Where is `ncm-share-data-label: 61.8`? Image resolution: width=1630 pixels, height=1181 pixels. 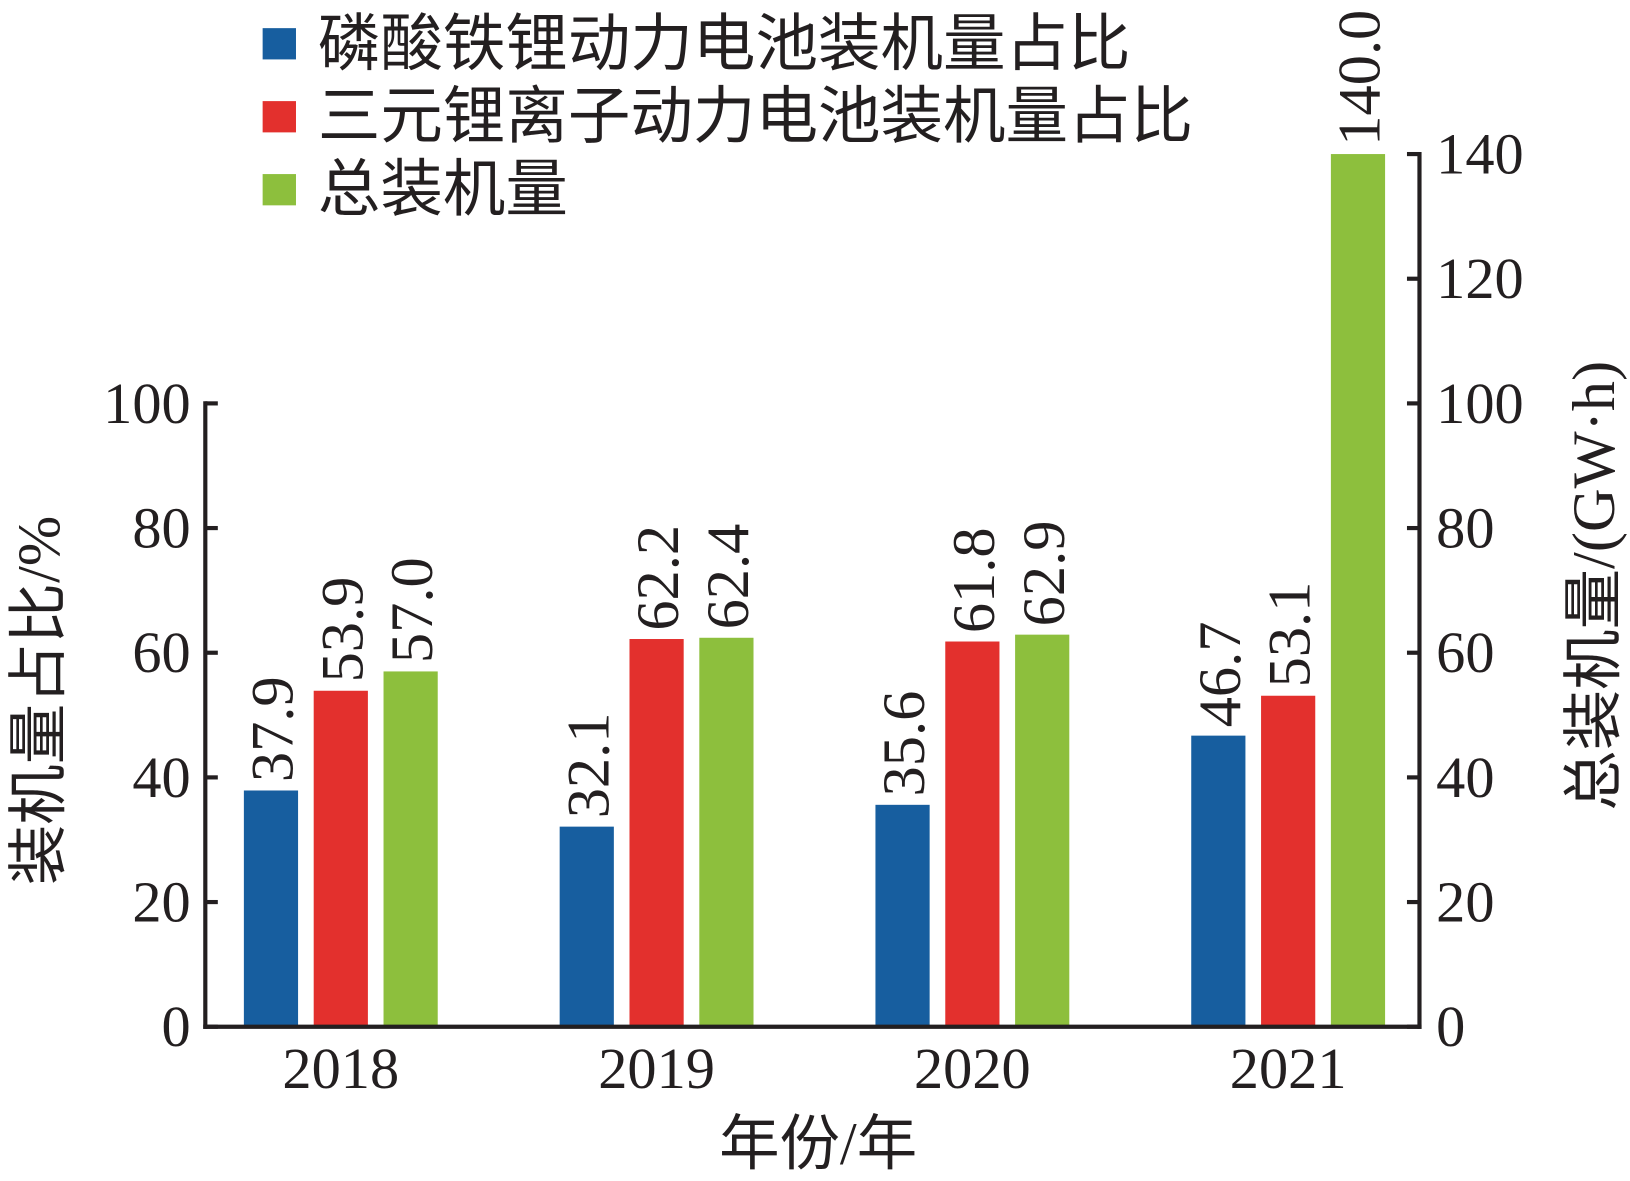
ncm-share-data-label: 61.8 is located at coordinates (974, 580).